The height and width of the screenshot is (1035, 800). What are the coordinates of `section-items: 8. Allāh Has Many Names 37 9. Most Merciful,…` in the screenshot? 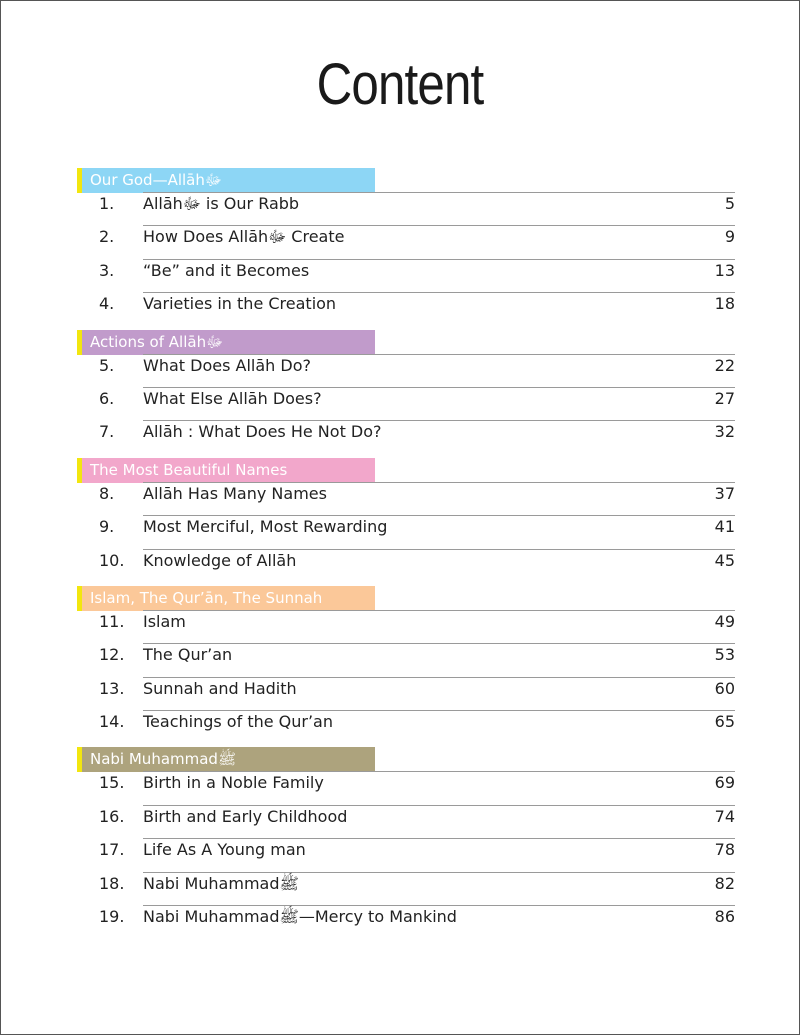 It's located at (400, 531).